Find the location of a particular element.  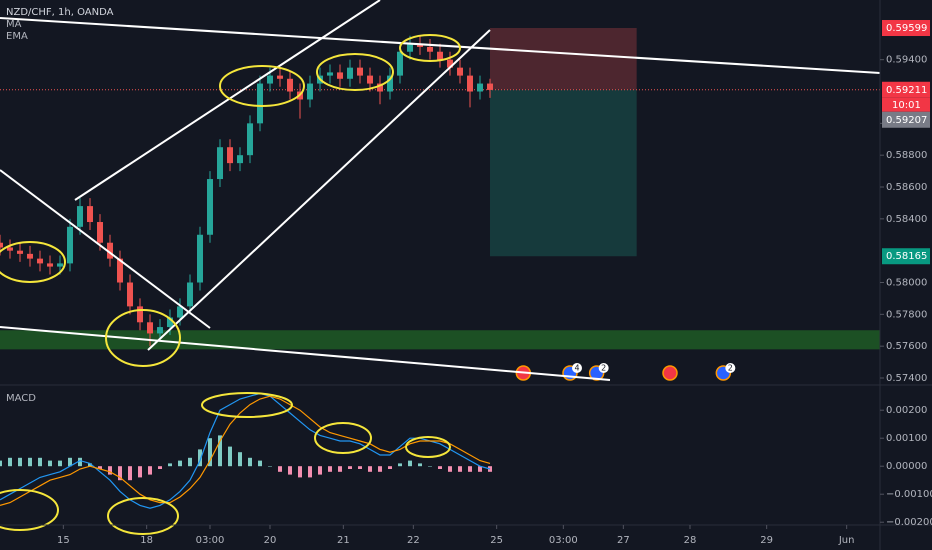

x-tick-label: 21 is located at coordinates (343, 540).